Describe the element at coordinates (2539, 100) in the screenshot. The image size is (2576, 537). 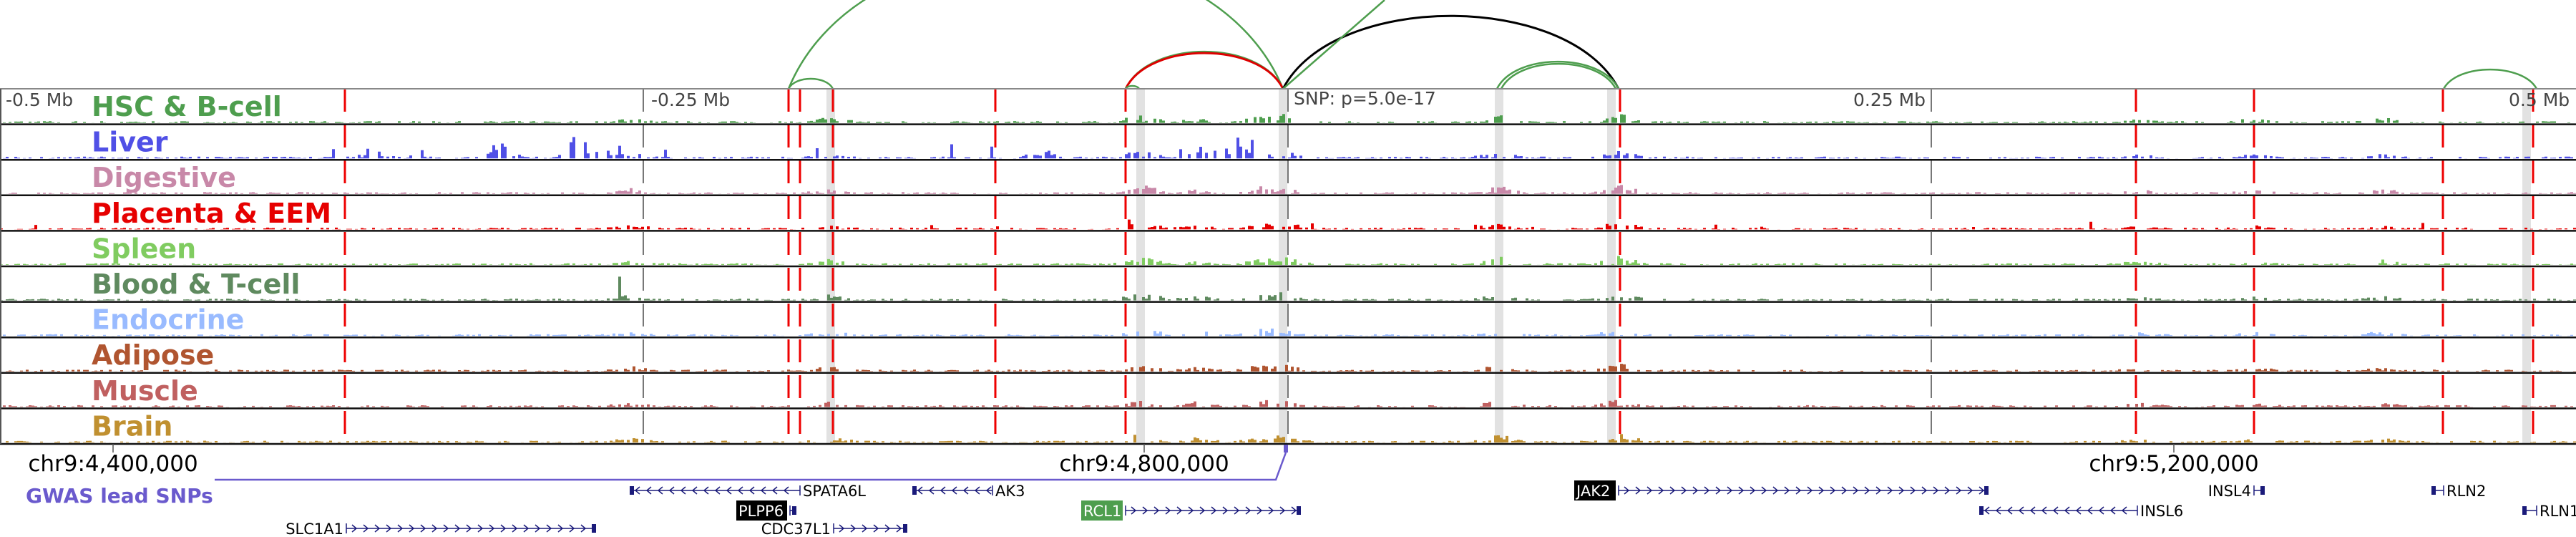
I see `offset-label-0.5mb: 0.5 Mb` at that location.